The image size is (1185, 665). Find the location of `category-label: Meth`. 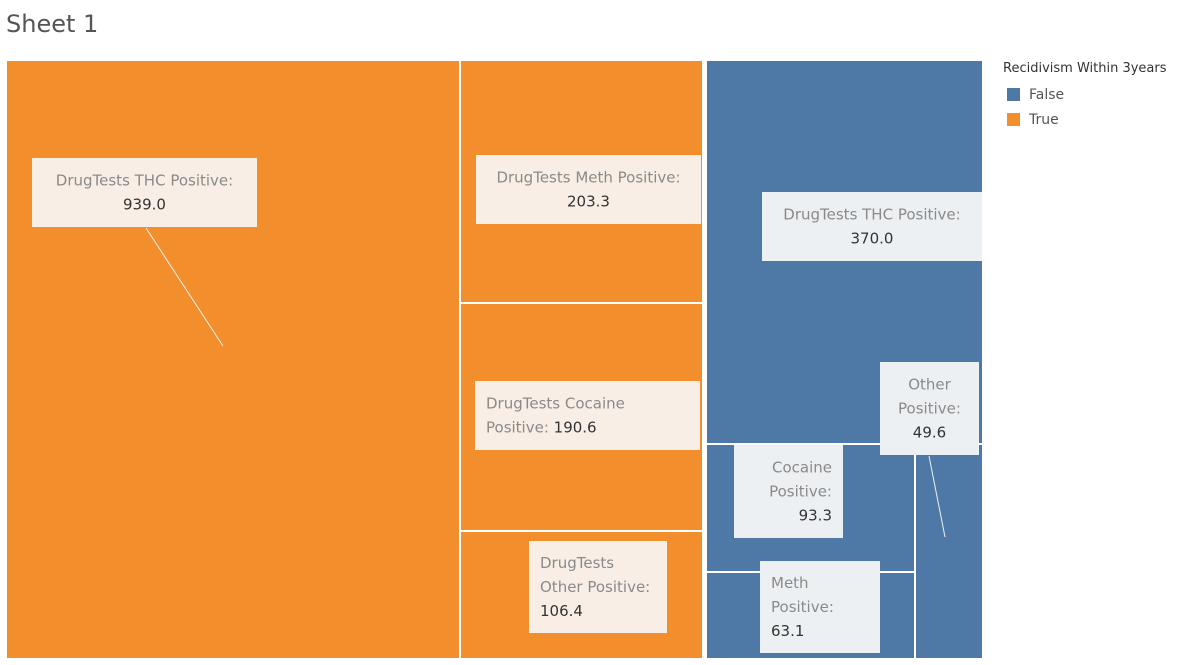

category-label: Meth is located at coordinates (790, 583).